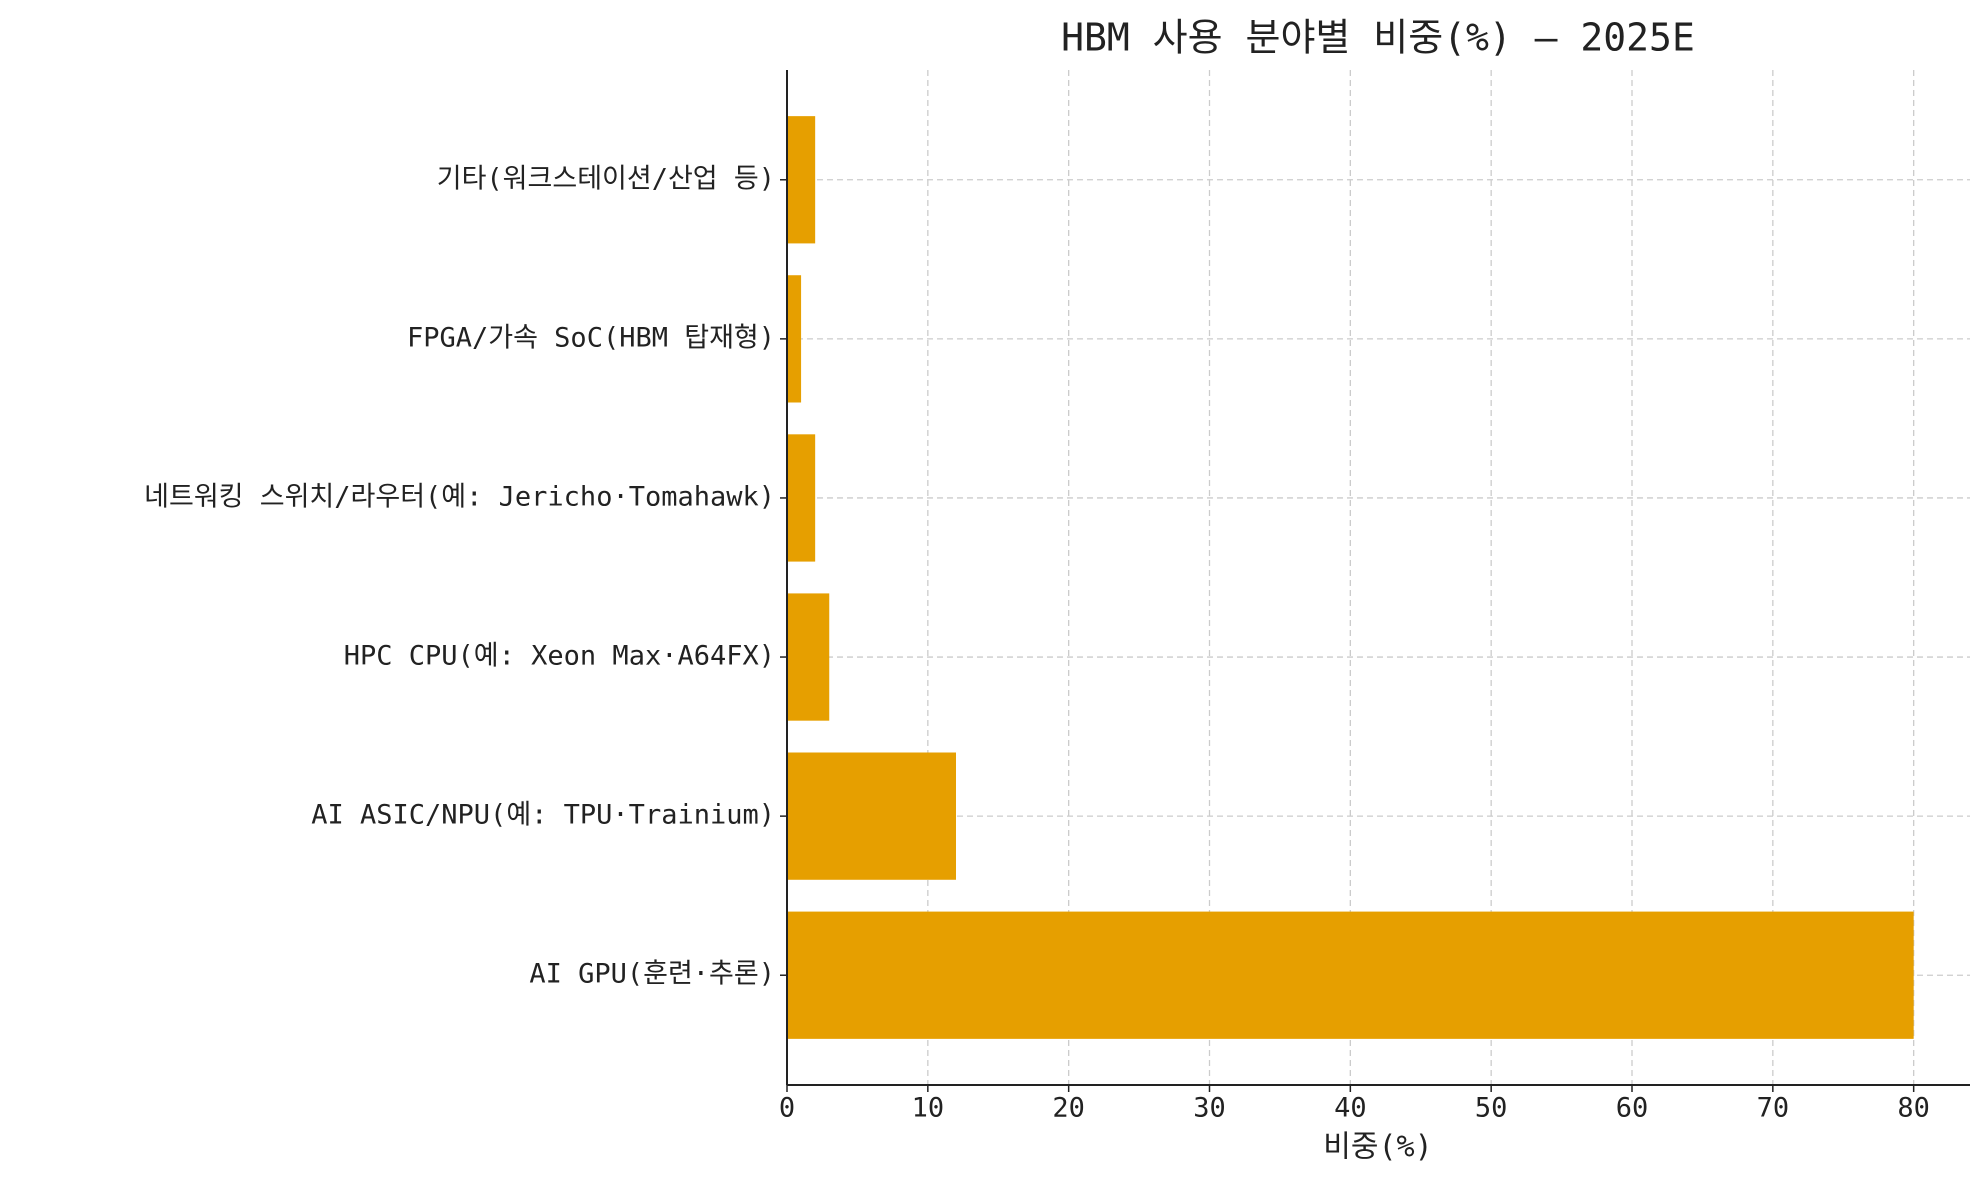 Image resolution: width=1979 pixels, height=1180 pixels. Describe the element at coordinates (787, 1108) in the screenshot. I see `x-tick-label: 0` at that location.